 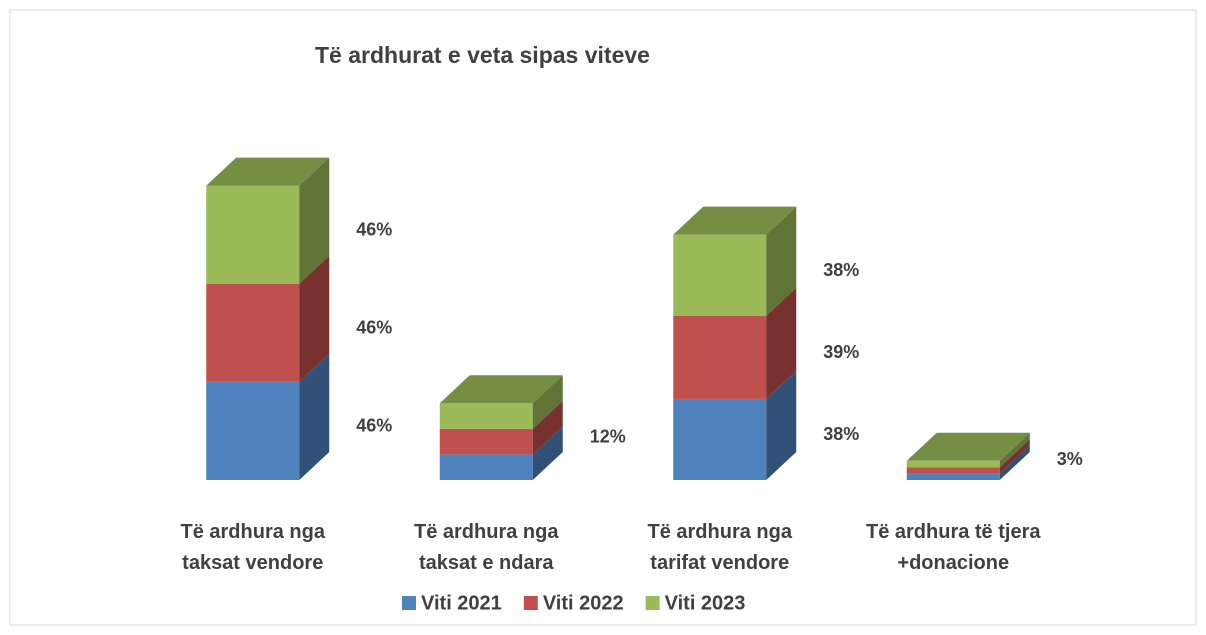 What do you see at coordinates (953, 532) in the screenshot?
I see `x-tick-label-line: Të ardhura të tjera` at bounding box center [953, 532].